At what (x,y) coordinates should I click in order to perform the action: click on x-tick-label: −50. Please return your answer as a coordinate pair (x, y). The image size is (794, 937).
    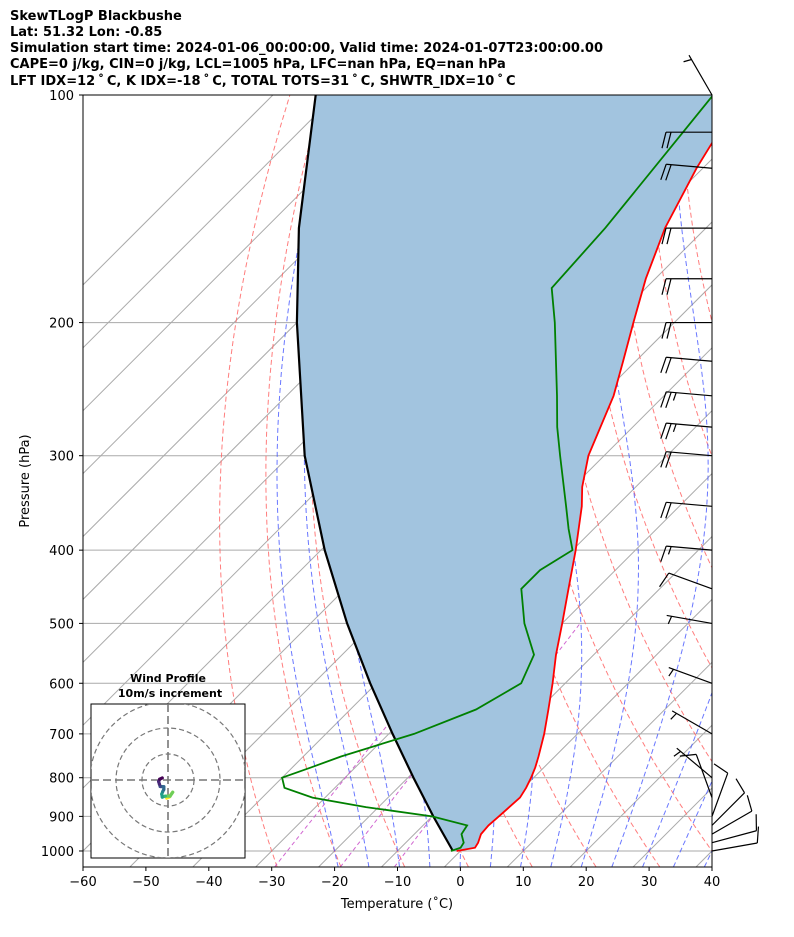
    Looking at the image, I should click on (145, 882).